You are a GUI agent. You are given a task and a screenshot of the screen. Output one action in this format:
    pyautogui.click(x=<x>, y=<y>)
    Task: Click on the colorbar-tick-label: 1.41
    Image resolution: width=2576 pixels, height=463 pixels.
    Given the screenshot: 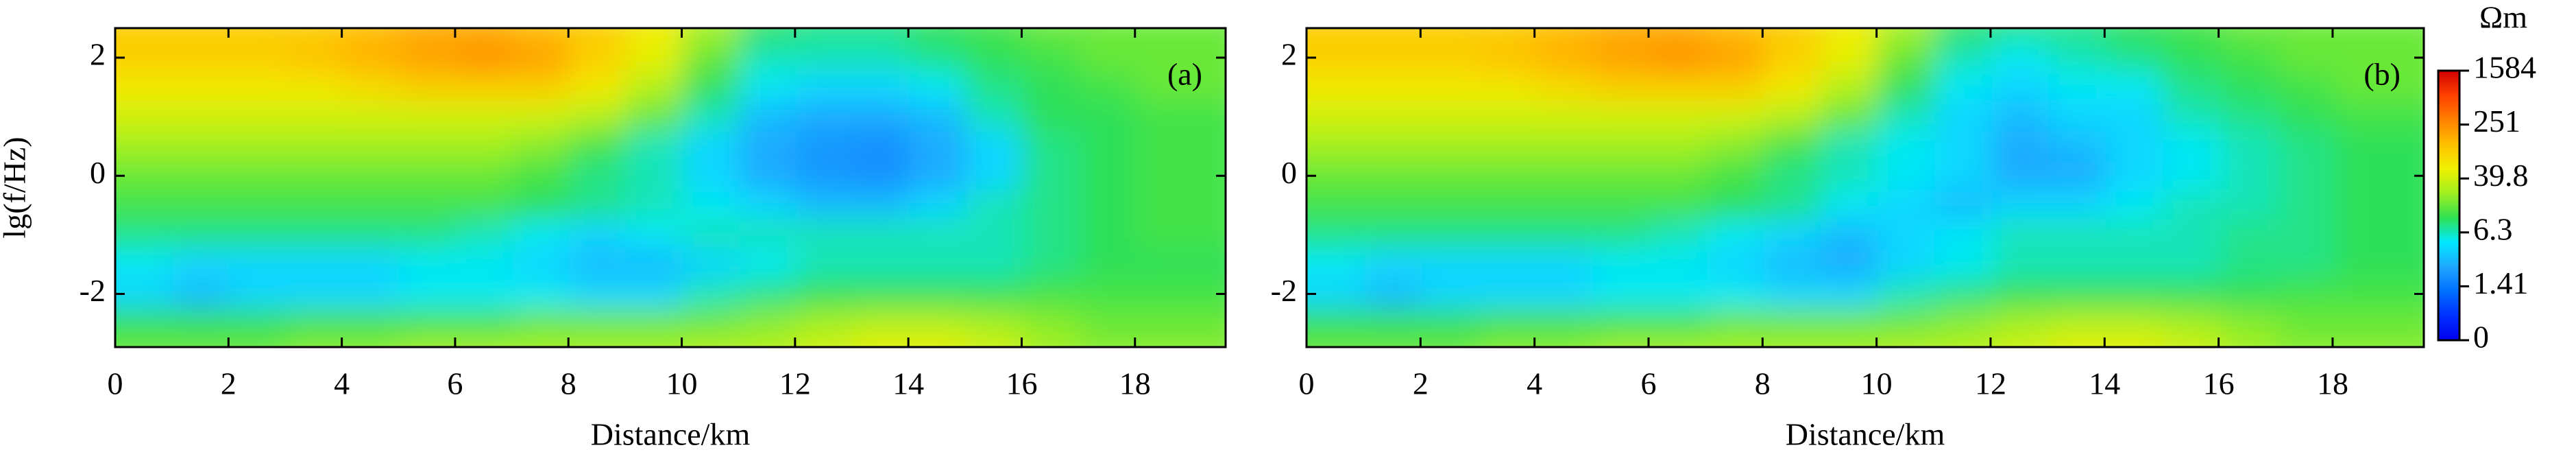 What is the action you would take?
    pyautogui.click(x=2501, y=282)
    